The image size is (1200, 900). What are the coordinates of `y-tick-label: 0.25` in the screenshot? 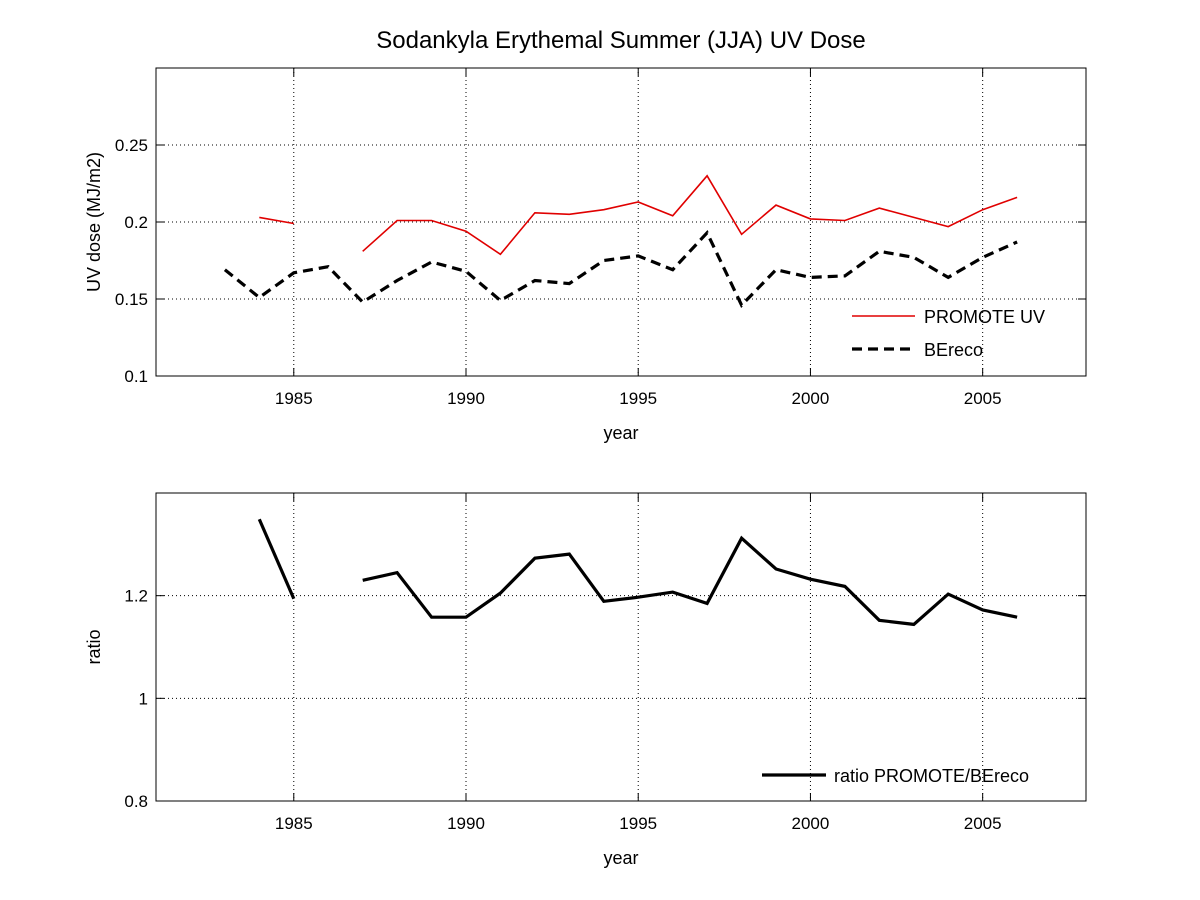 It's located at (131, 145).